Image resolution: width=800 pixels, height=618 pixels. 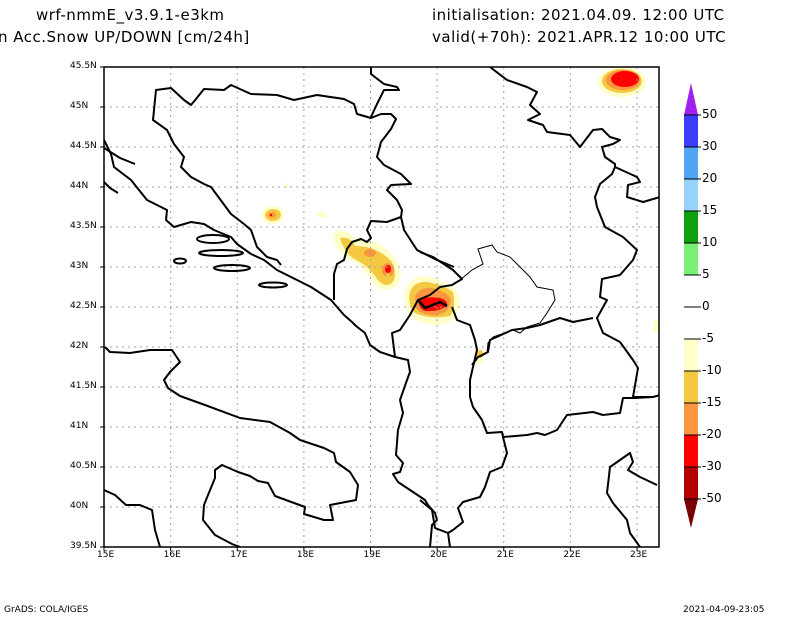 What do you see at coordinates (578, 15) in the screenshot?
I see `initialisation-time: initialisation: 2021.04.09. 12:00 UTC` at bounding box center [578, 15].